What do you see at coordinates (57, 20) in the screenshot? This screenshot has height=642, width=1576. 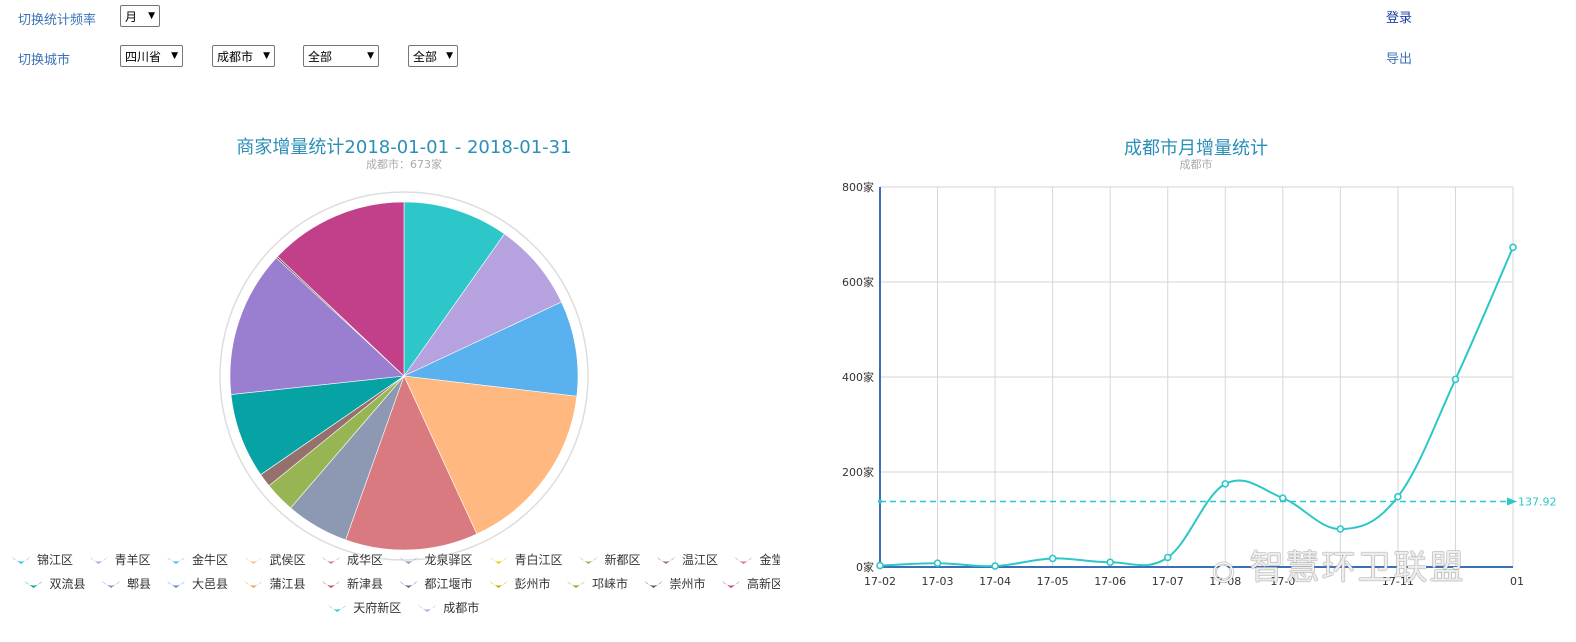 I see `frequency-label: 切换统计频率` at bounding box center [57, 20].